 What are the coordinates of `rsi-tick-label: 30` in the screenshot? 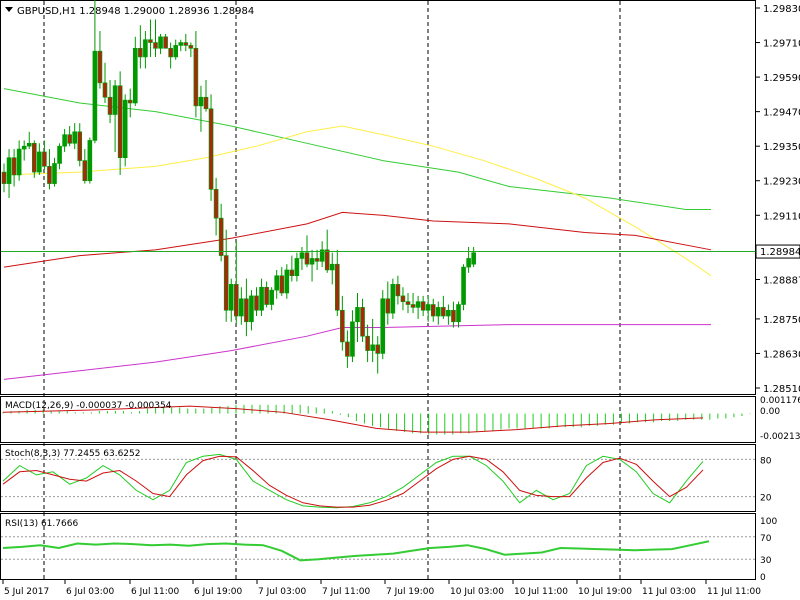 It's located at (766, 561).